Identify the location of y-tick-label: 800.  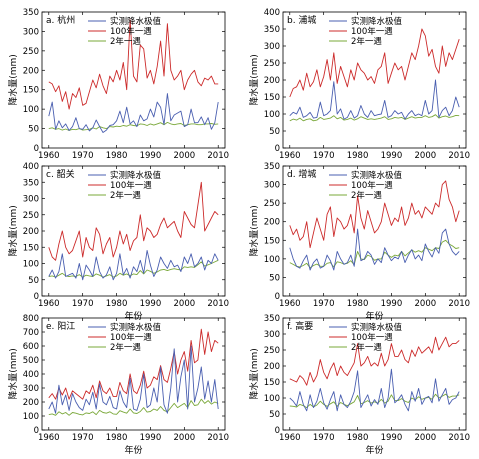
(31, 319).